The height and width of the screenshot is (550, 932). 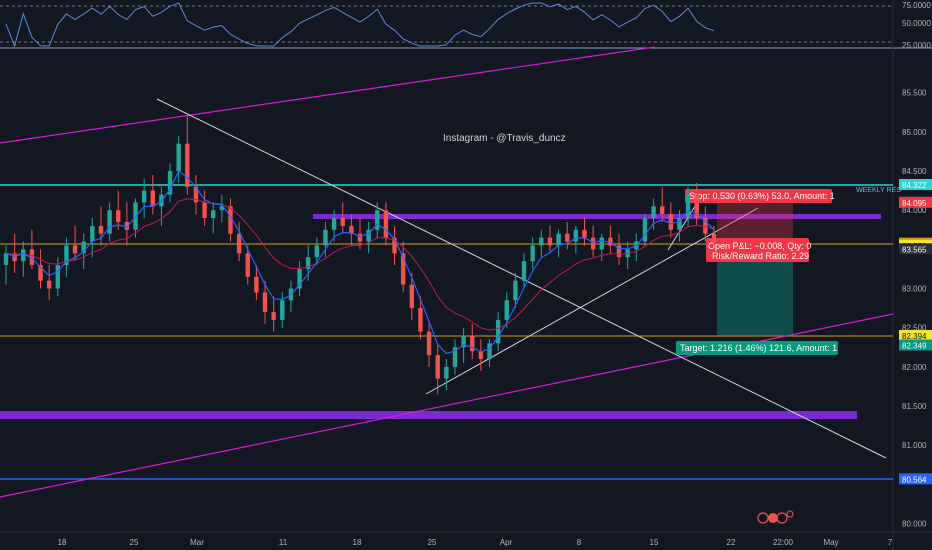 I want to click on time-tick-label: 11, so click(x=283, y=542).